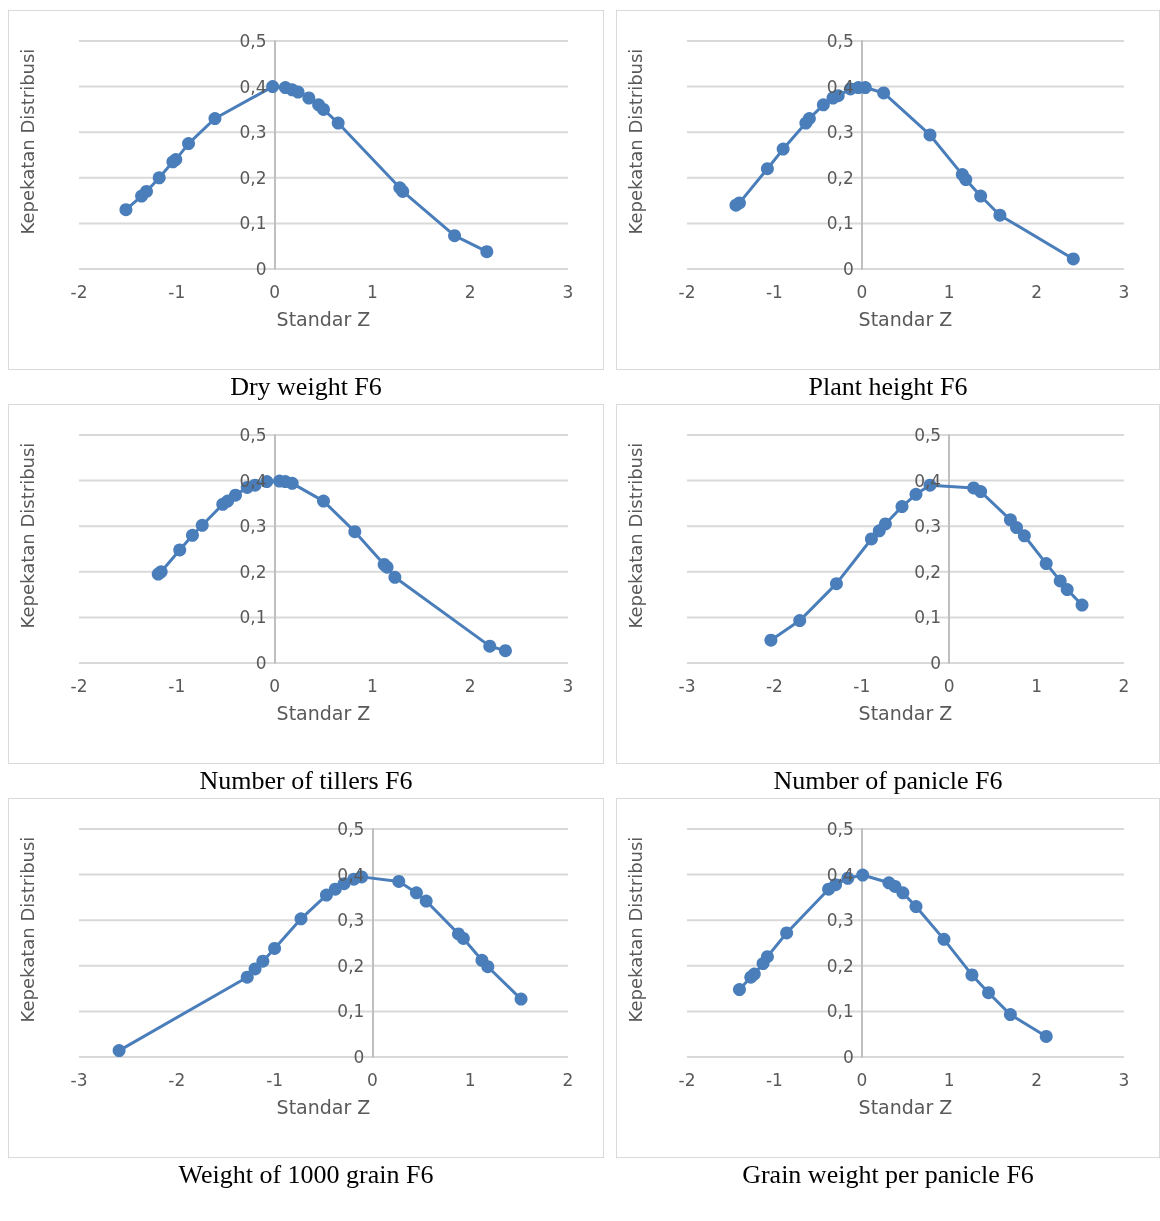  Describe the element at coordinates (888, 1175) in the screenshot. I see `text: Grain weight per panicle F6` at that location.